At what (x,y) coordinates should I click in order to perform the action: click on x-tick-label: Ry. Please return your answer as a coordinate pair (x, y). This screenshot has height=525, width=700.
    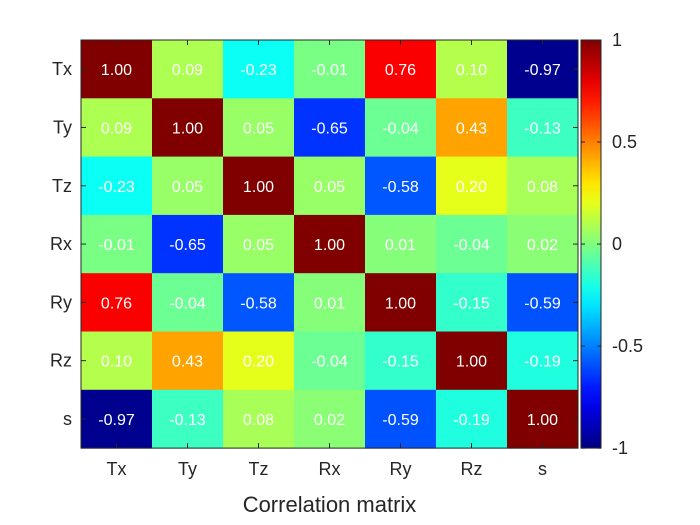
    Looking at the image, I should click on (401, 469).